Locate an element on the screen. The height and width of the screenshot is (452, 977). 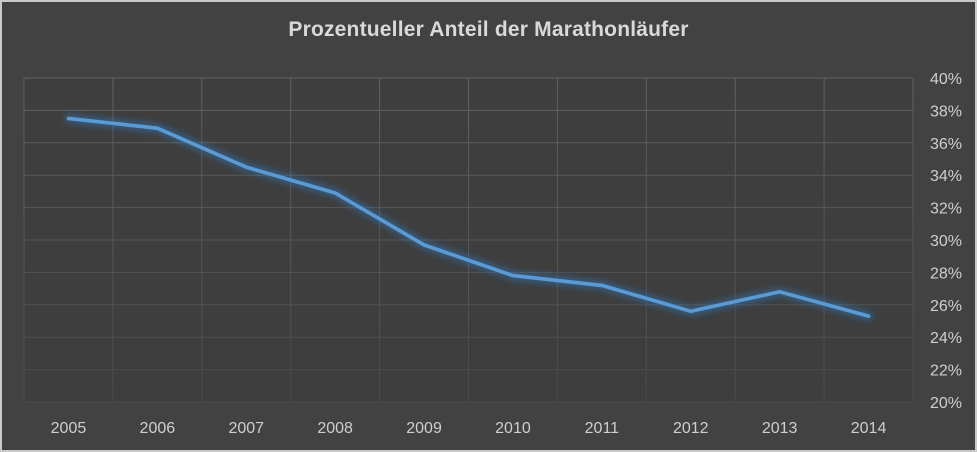
y-axis-tick-label: 36% is located at coordinates (946, 144).